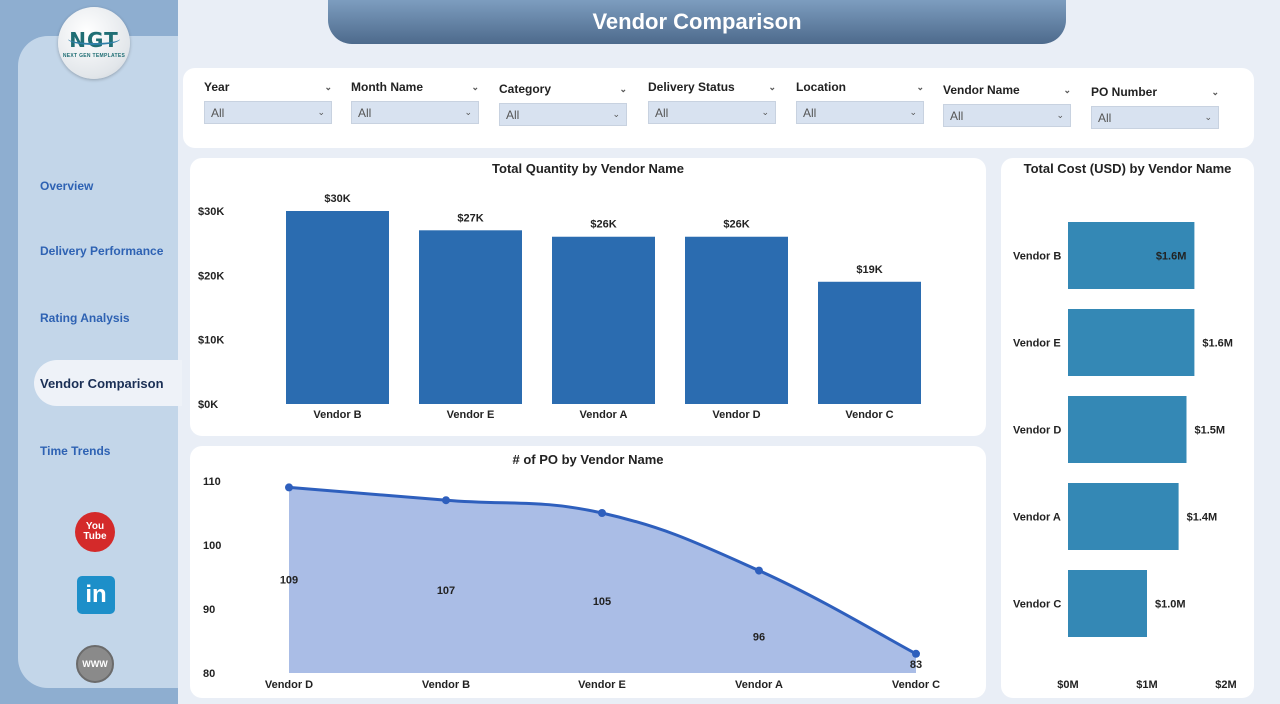  I want to click on page-title-banner: Vendor Comparison, so click(697, 22).